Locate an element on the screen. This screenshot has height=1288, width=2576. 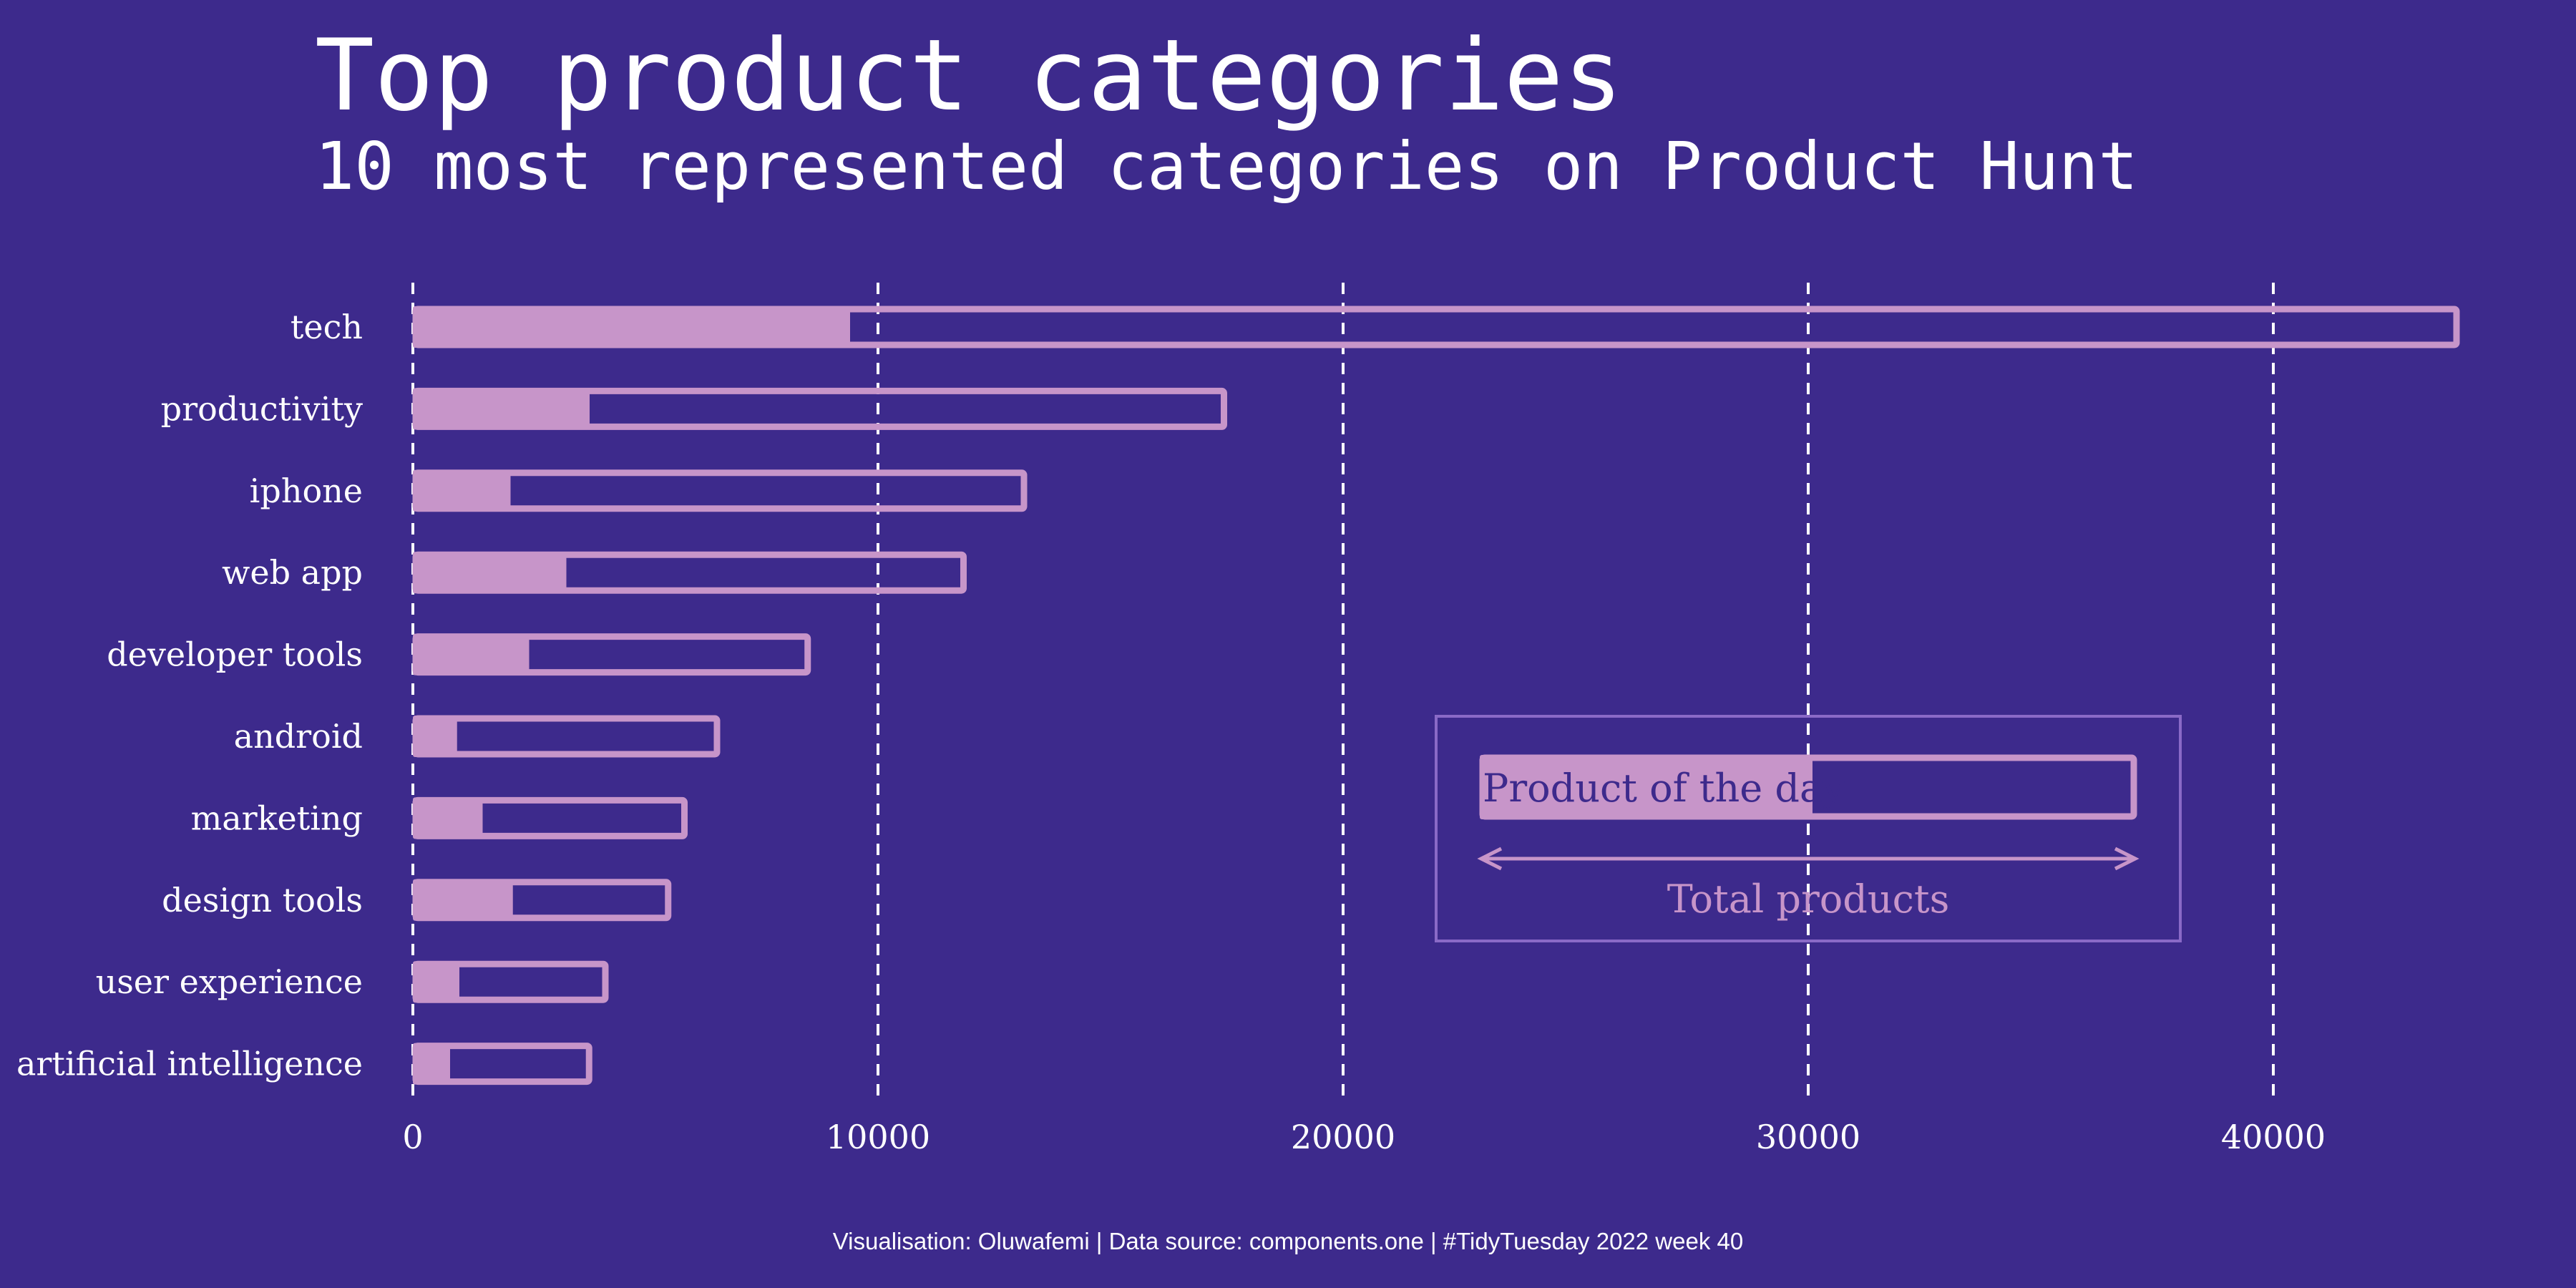
legend-box is located at coordinates (1808, 828).